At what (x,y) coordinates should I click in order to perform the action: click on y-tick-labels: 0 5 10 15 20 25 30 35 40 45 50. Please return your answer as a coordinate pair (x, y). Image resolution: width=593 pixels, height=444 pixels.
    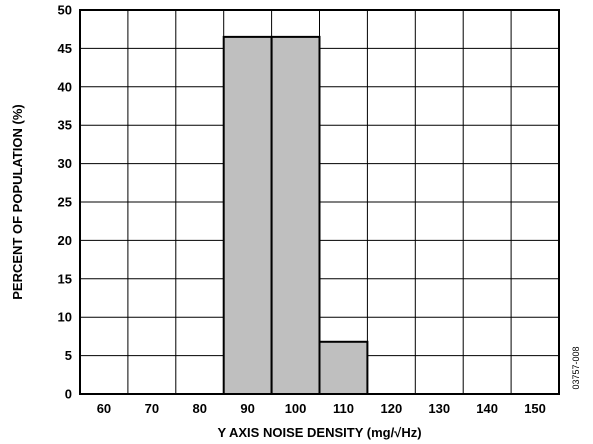
    Looking at the image, I should click on (65, 202).